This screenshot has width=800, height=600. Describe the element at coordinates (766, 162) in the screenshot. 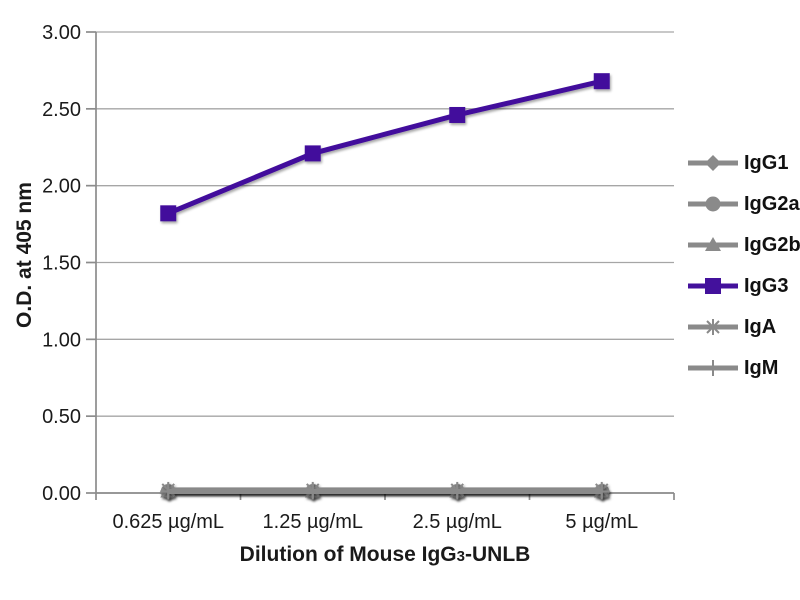

I see `legend-label: IgG1` at that location.